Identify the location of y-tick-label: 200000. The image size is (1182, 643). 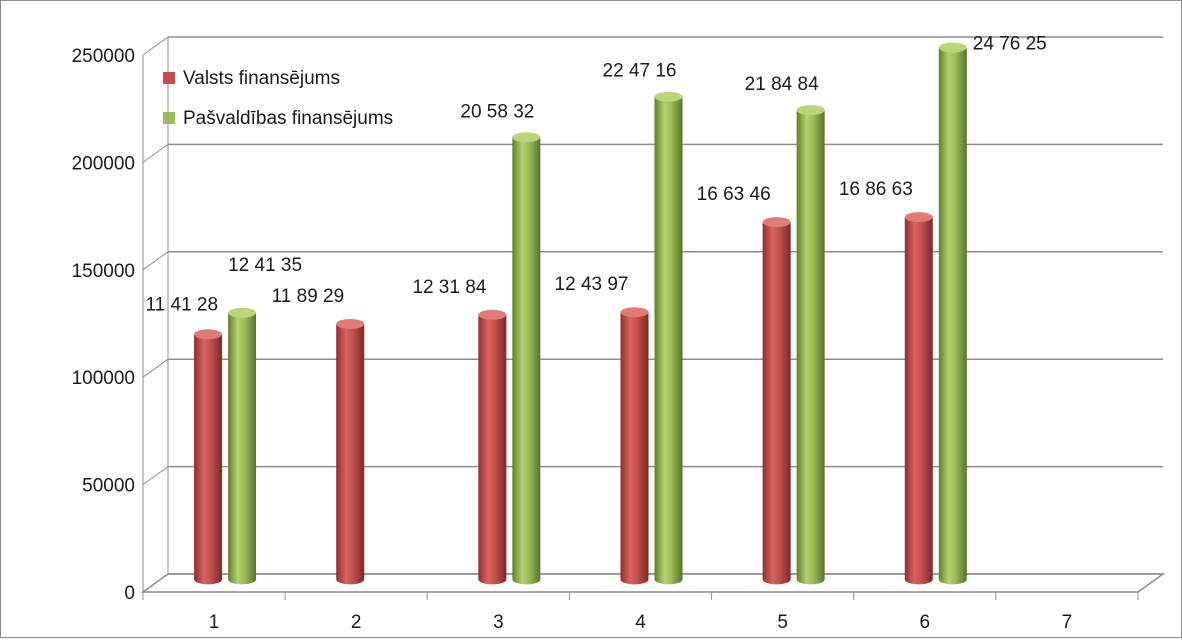
(103, 163).